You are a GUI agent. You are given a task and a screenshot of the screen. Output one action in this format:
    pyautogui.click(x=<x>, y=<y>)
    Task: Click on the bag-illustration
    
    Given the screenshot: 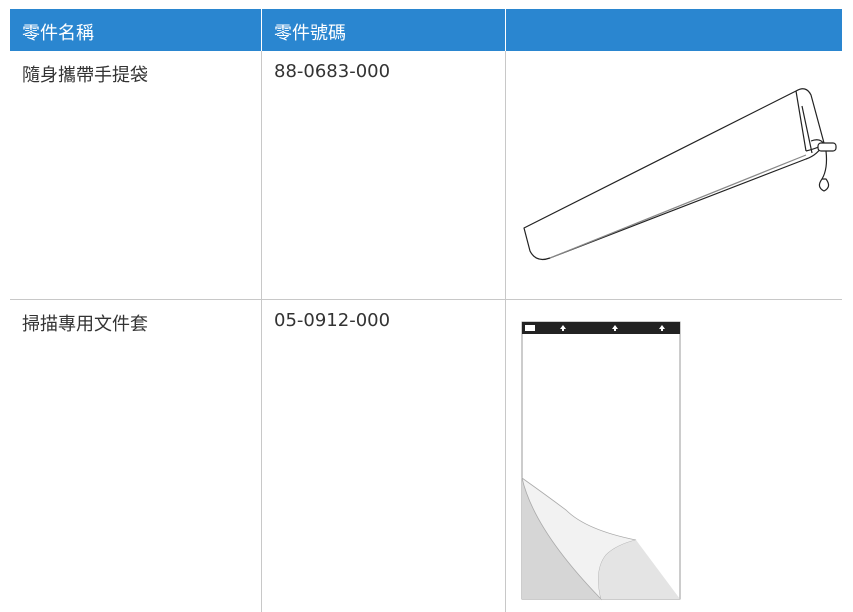 What is the action you would take?
    pyautogui.click(x=680, y=174)
    